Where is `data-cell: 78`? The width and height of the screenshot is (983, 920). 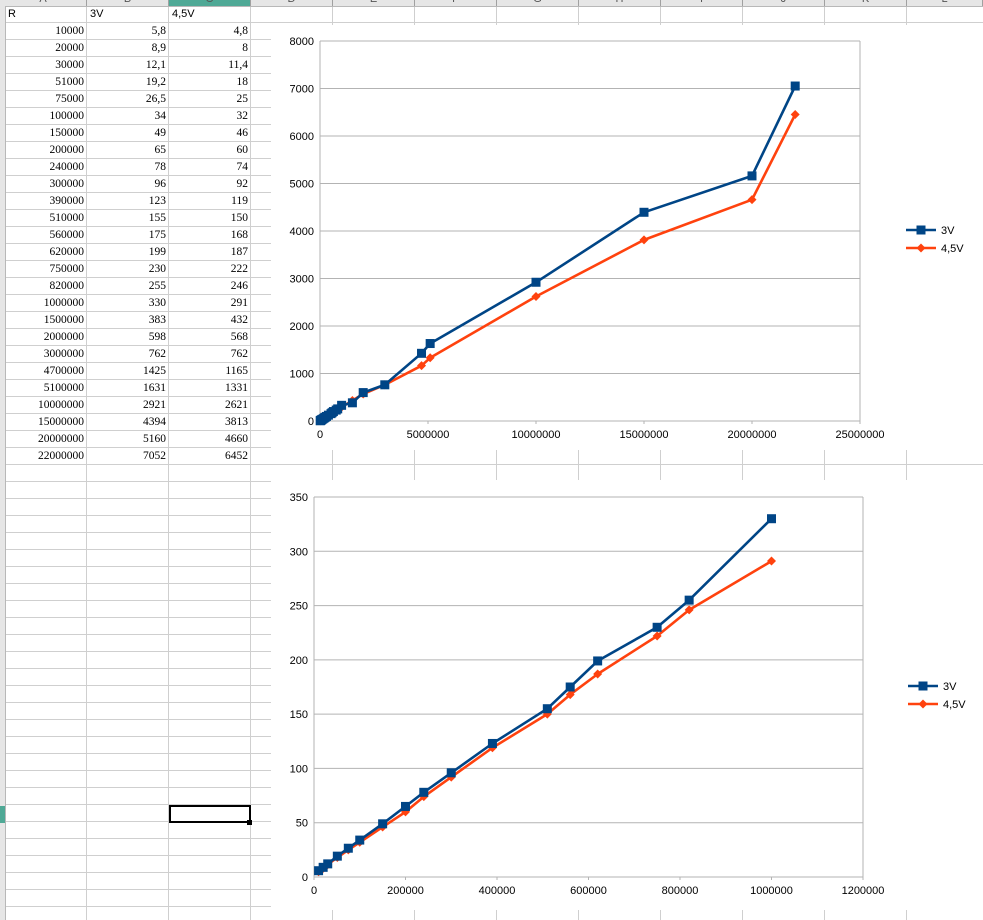
data-cell: 78 is located at coordinates (160, 167).